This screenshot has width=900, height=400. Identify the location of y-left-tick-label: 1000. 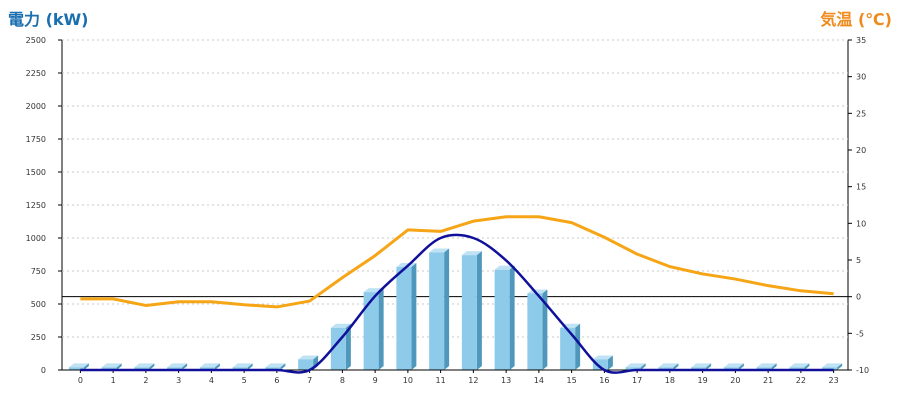
(36, 238).